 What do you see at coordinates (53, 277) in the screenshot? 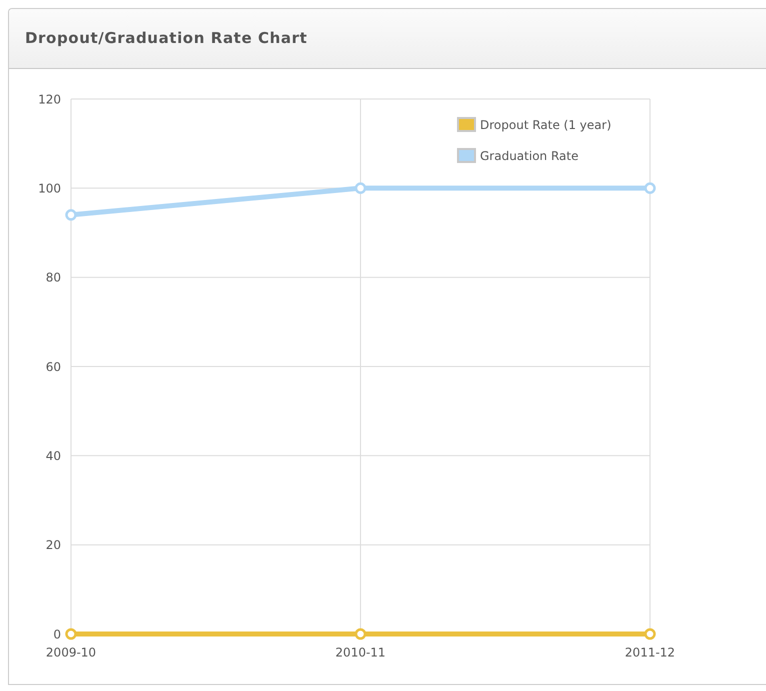
I see `y-tick-label: 80` at bounding box center [53, 277].